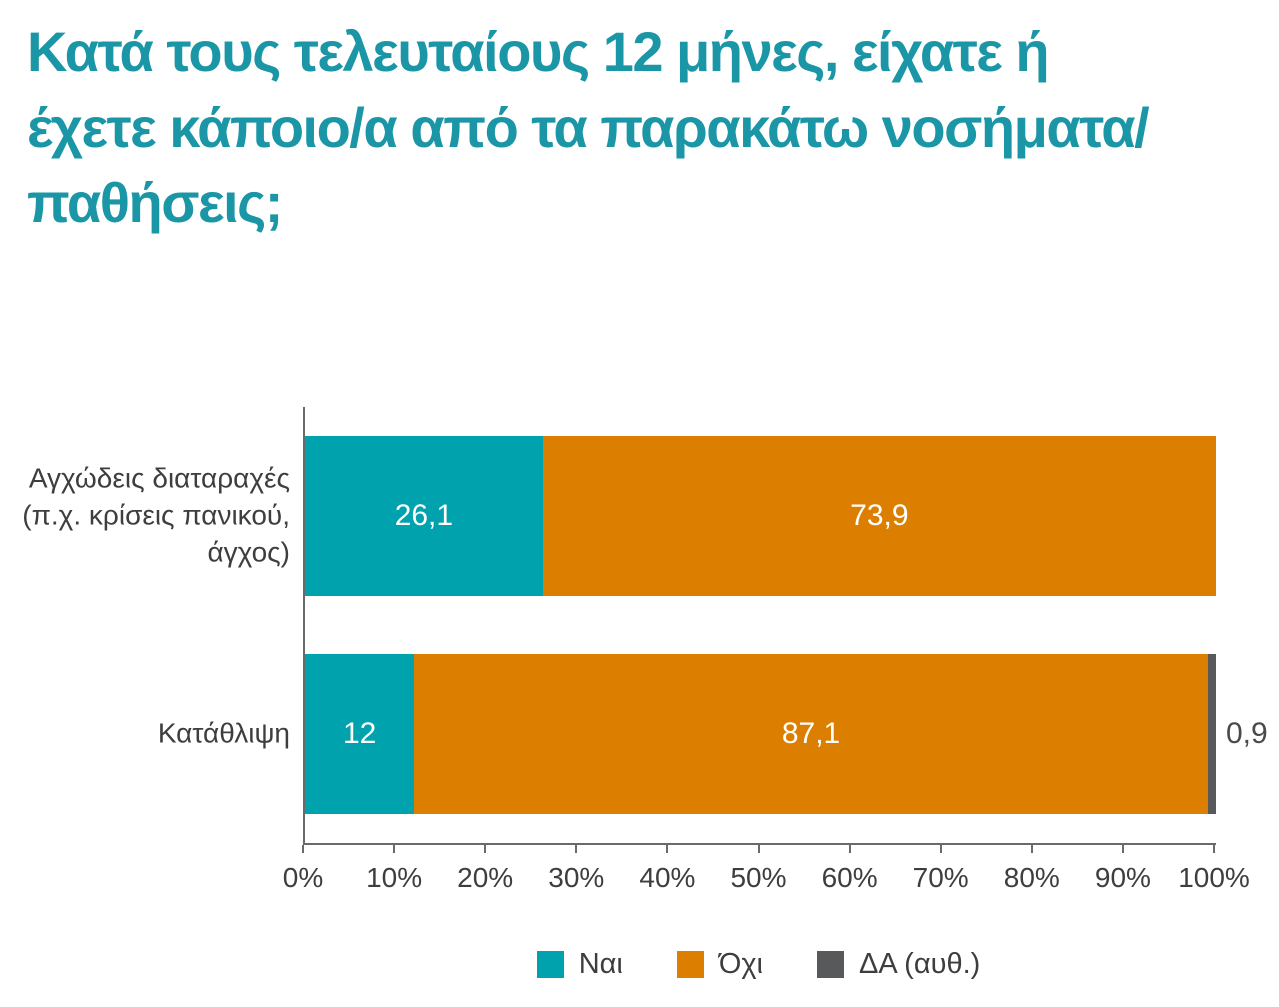 This screenshot has height=1007, width=1279. Describe the element at coordinates (303, 877) in the screenshot. I see `x-tick-label: 0%` at that location.